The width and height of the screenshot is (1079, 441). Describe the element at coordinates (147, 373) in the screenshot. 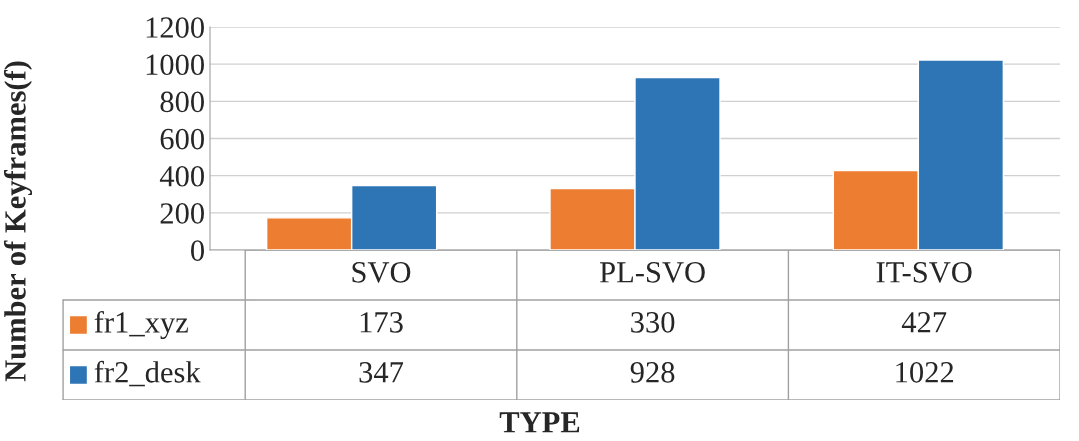

I see `legend-label: fr2_desk` at that location.